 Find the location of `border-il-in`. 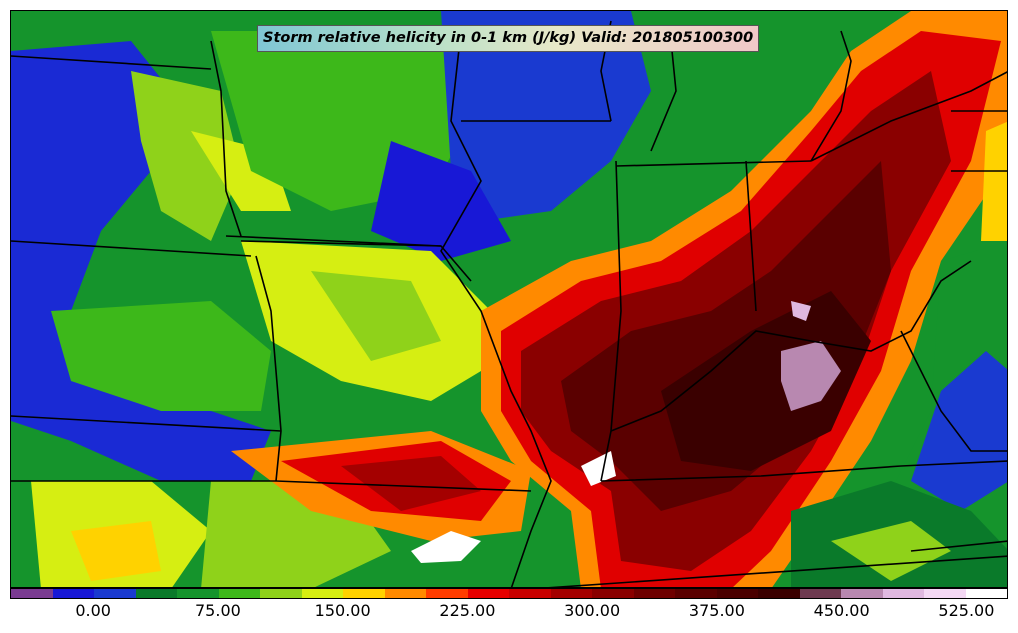

border-il-in is located at coordinates (611, 321).